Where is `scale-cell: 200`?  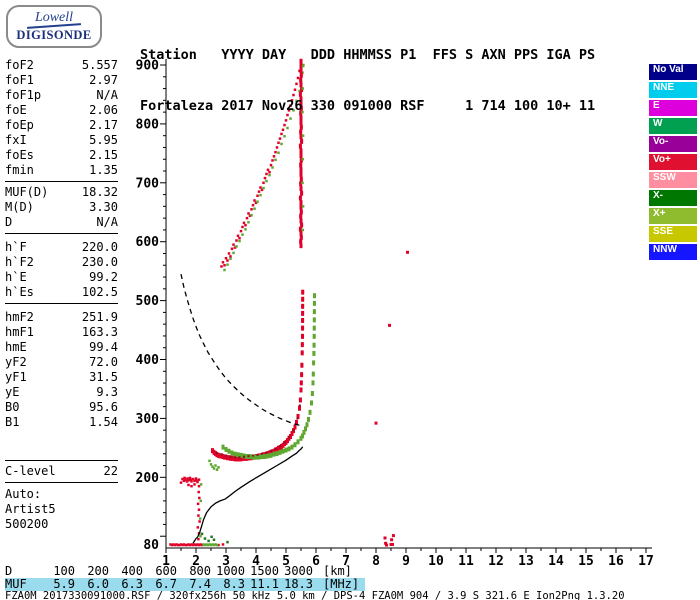
scale-cell: 200 is located at coordinates (98, 571).